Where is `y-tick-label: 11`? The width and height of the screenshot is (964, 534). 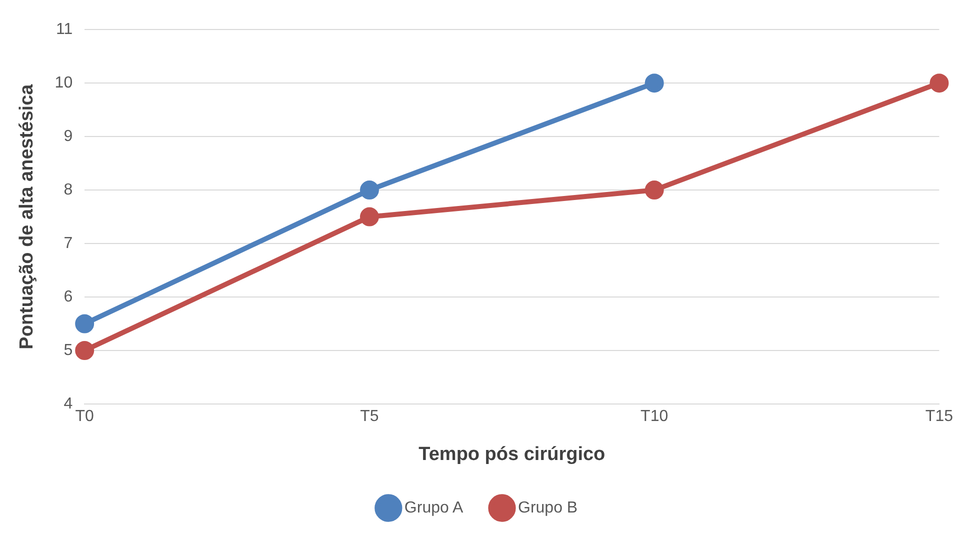 y-tick-label: 11 is located at coordinates (64, 29).